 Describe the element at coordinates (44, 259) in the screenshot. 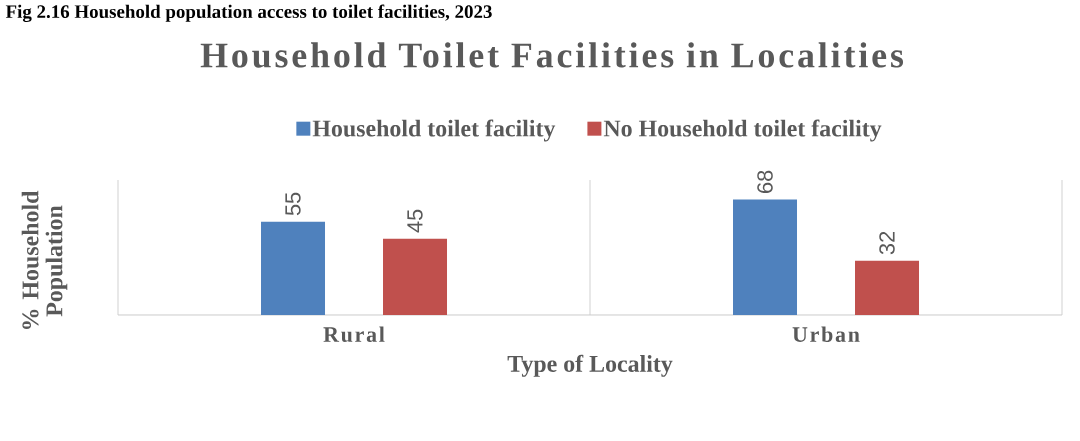

I see `y-axis-title: % Household Population` at that location.